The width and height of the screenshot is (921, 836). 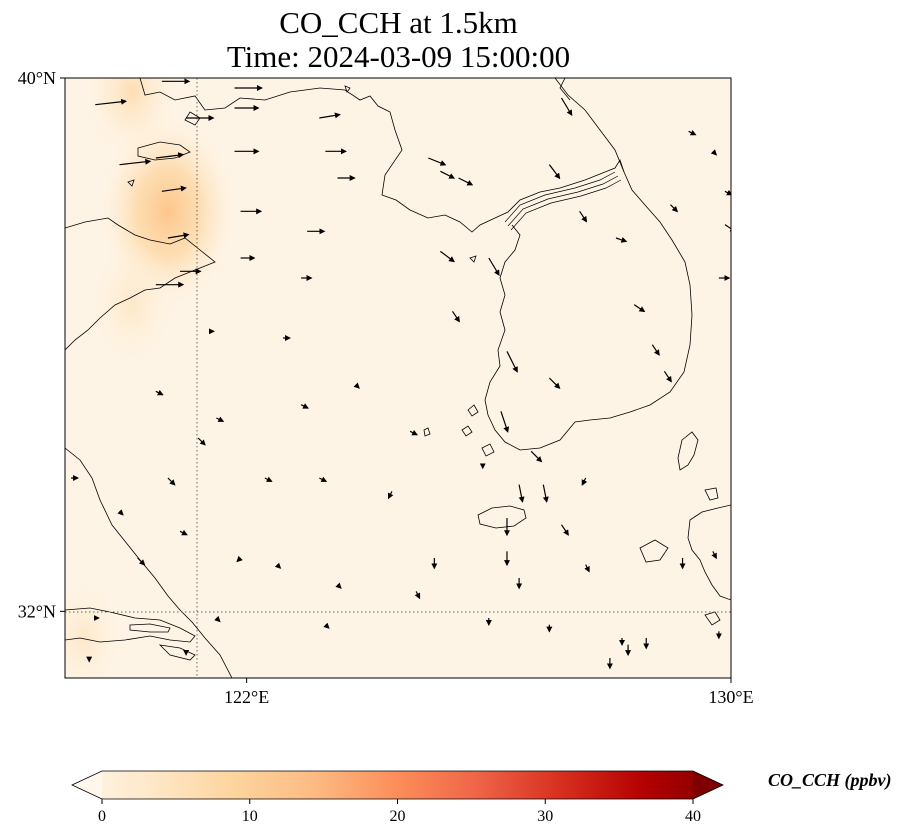 I want to click on x-tick-label: 130°E, so click(x=730, y=697).